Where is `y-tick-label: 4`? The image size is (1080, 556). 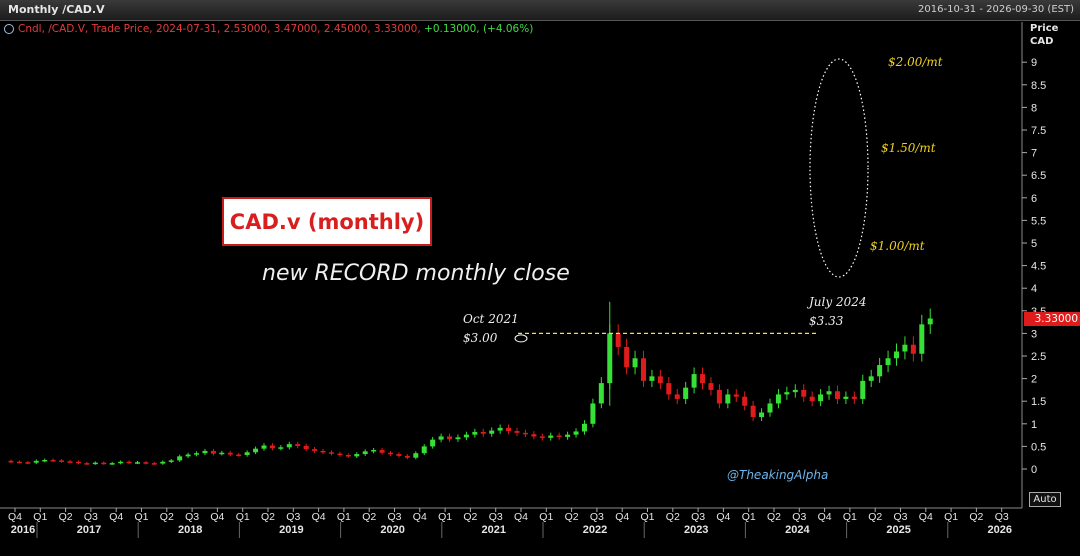
y-tick-label: 4 is located at coordinates (1034, 289).